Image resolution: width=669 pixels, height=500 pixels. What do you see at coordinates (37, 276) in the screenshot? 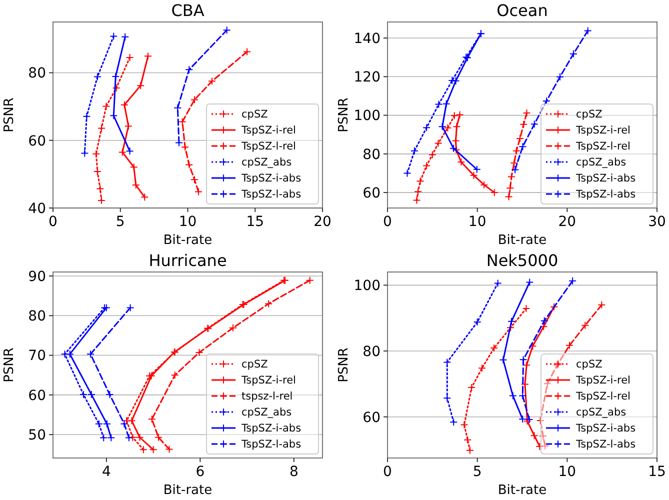
I see `y-tick-label: 90` at bounding box center [37, 276].